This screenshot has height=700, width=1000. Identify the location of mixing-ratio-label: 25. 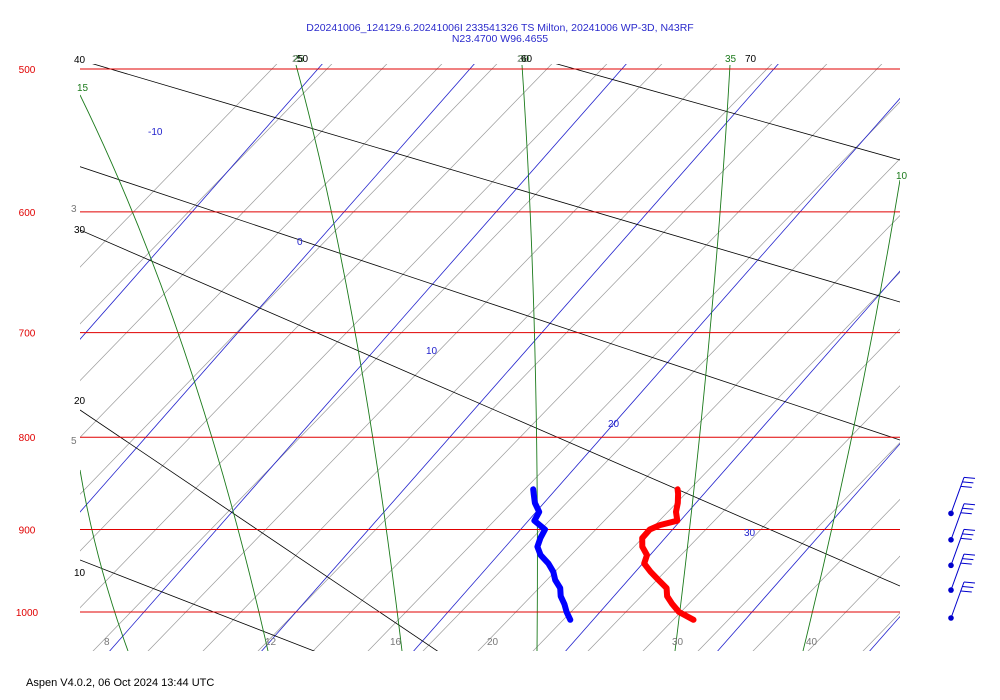
(299, 59).